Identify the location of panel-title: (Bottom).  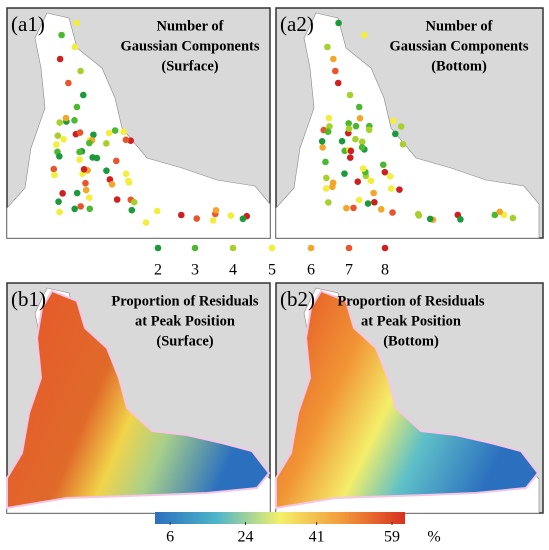
(411, 341).